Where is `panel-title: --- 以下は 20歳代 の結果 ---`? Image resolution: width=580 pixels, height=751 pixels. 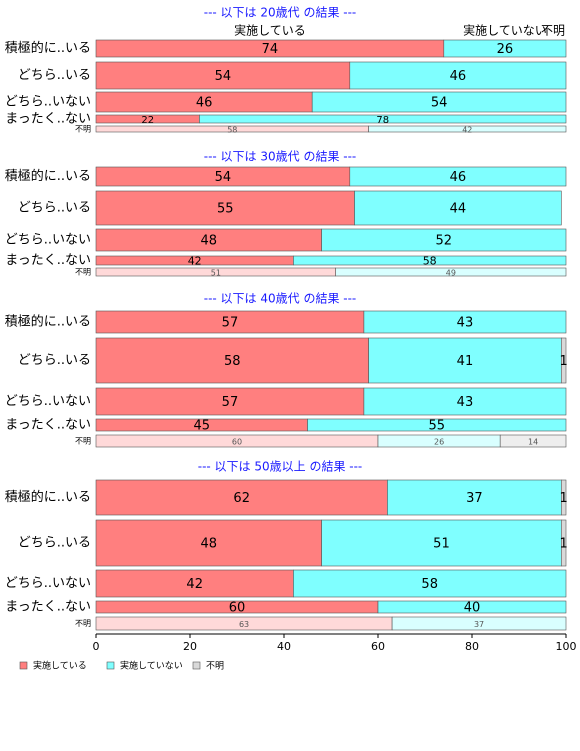
panel-title: --- 以下は 20歳代 の結果 --- is located at coordinates (280, 13).